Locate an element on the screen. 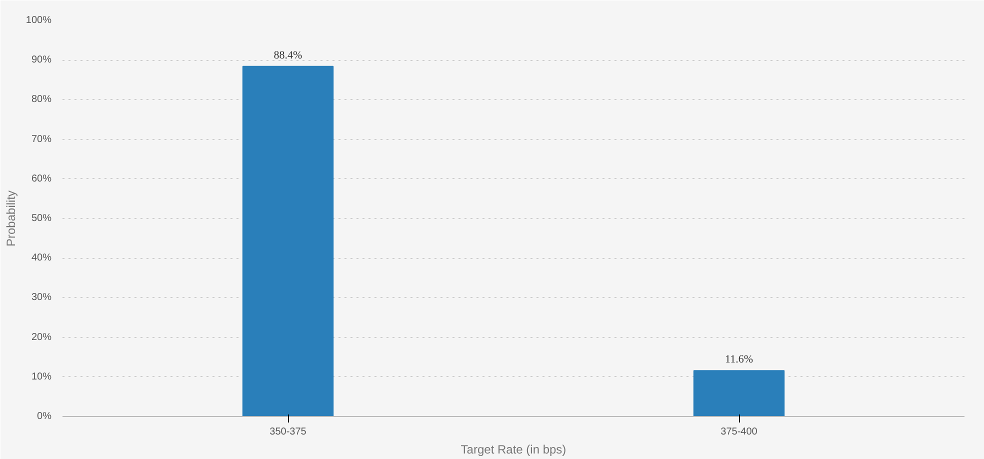  y-tick-label: 50% is located at coordinates (41, 218).